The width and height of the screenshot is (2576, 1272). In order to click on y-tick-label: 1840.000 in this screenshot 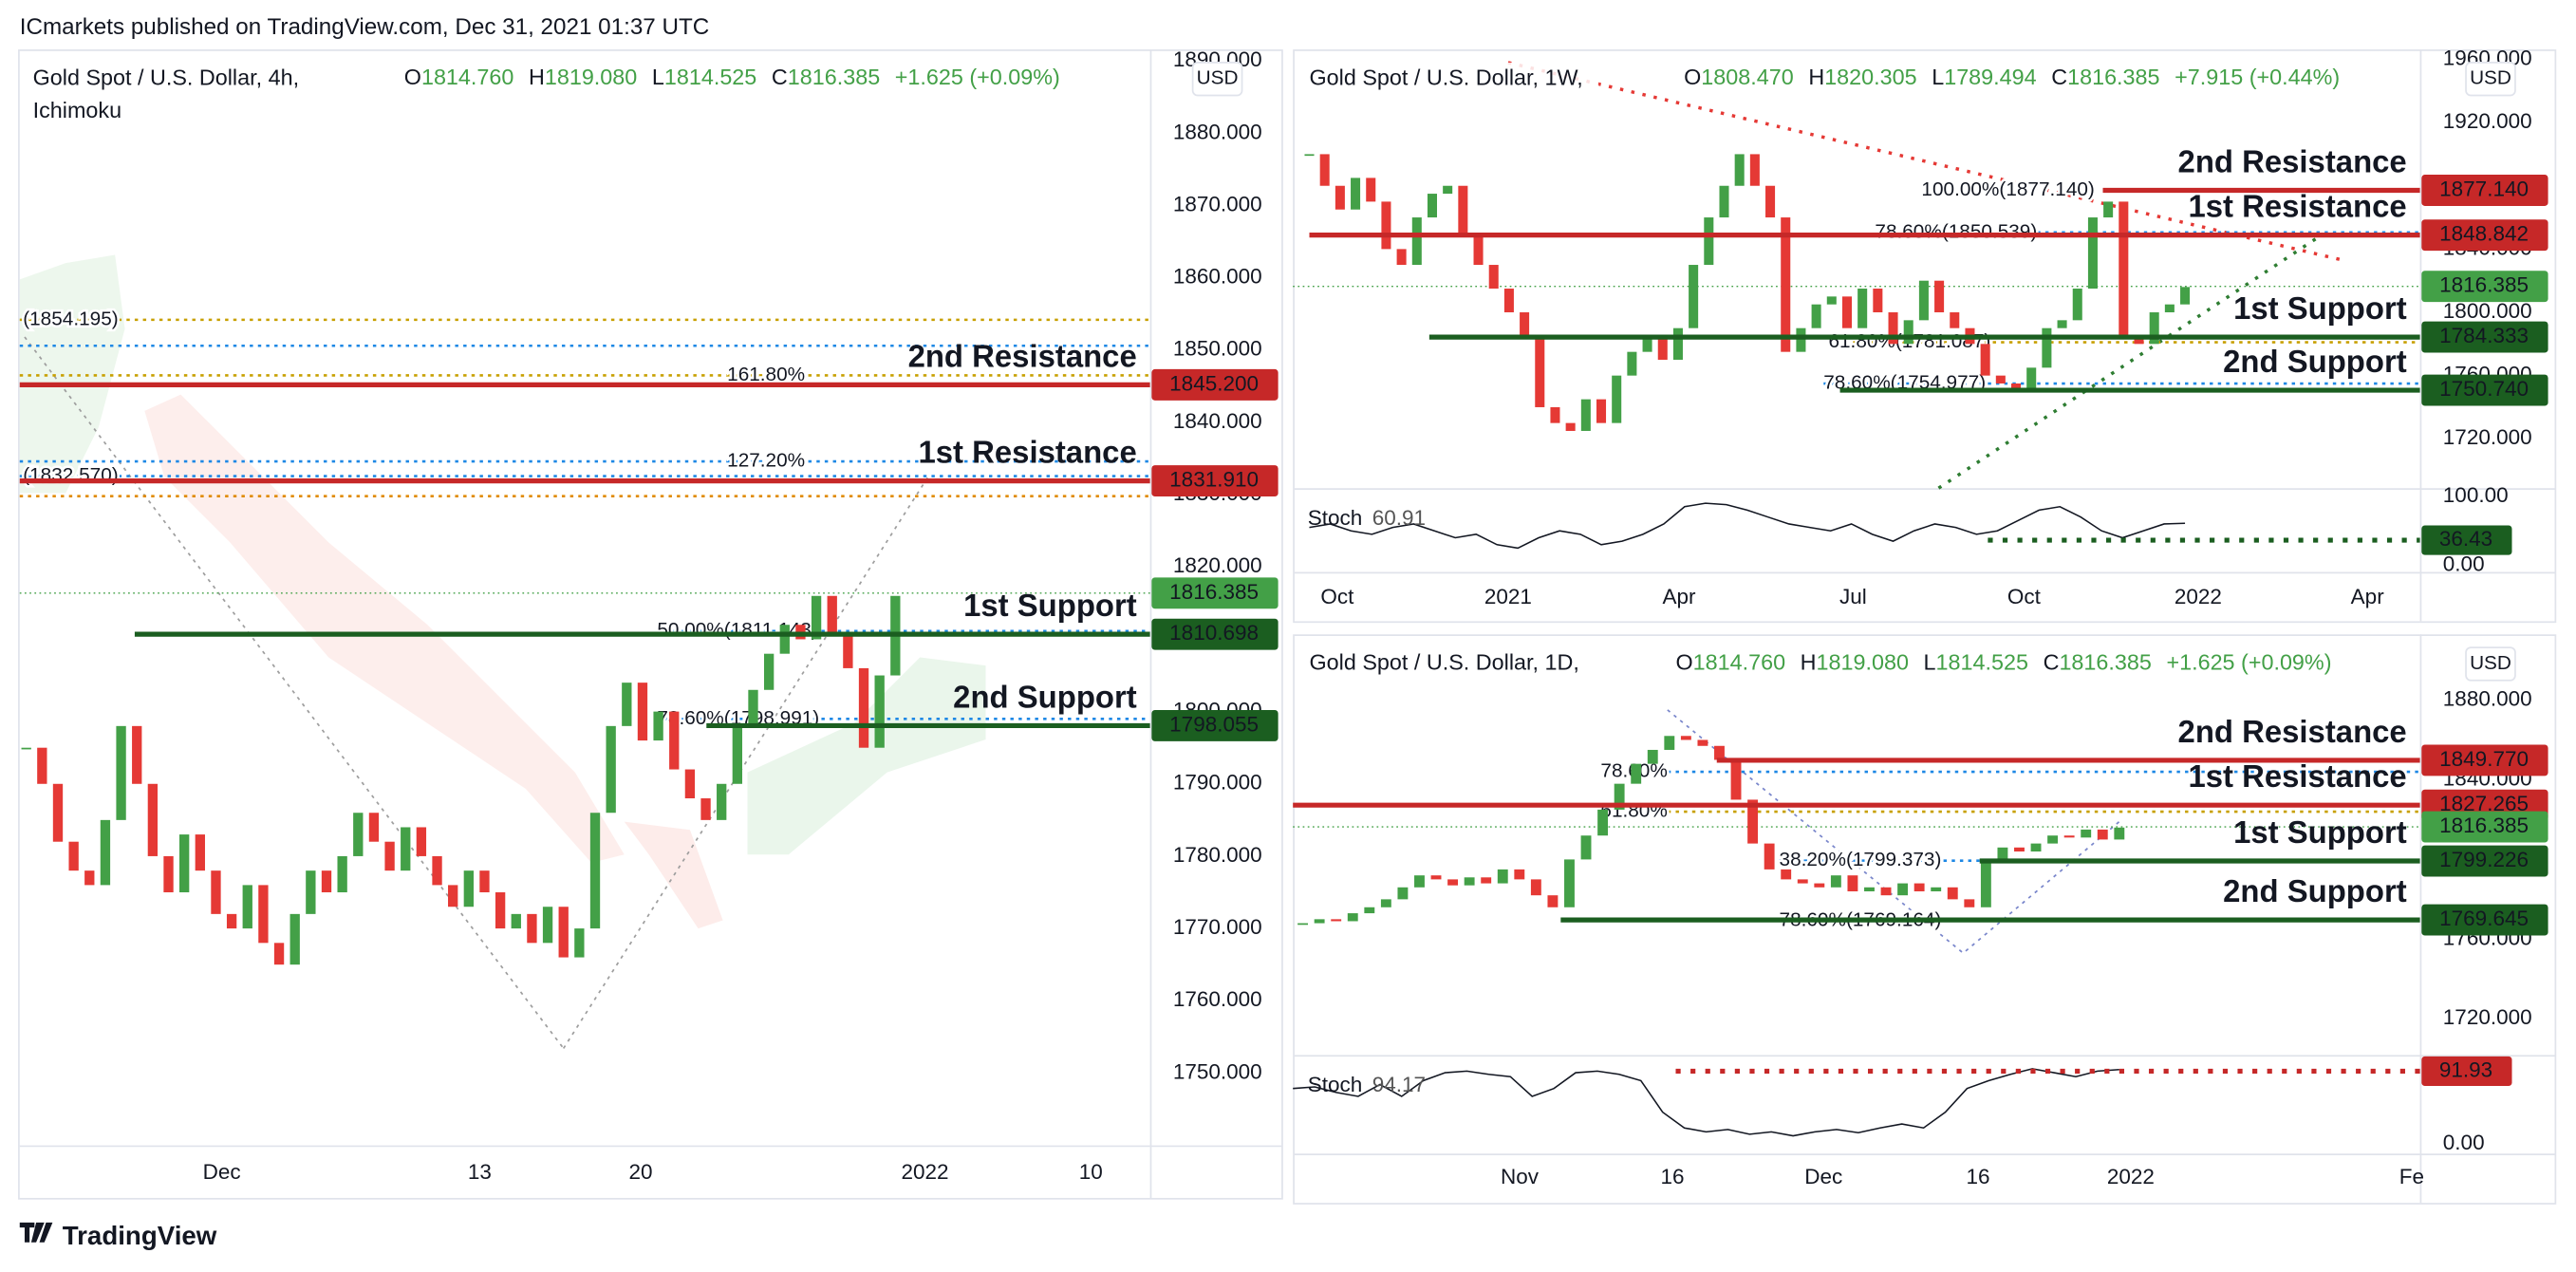, I will do `click(1217, 421)`.